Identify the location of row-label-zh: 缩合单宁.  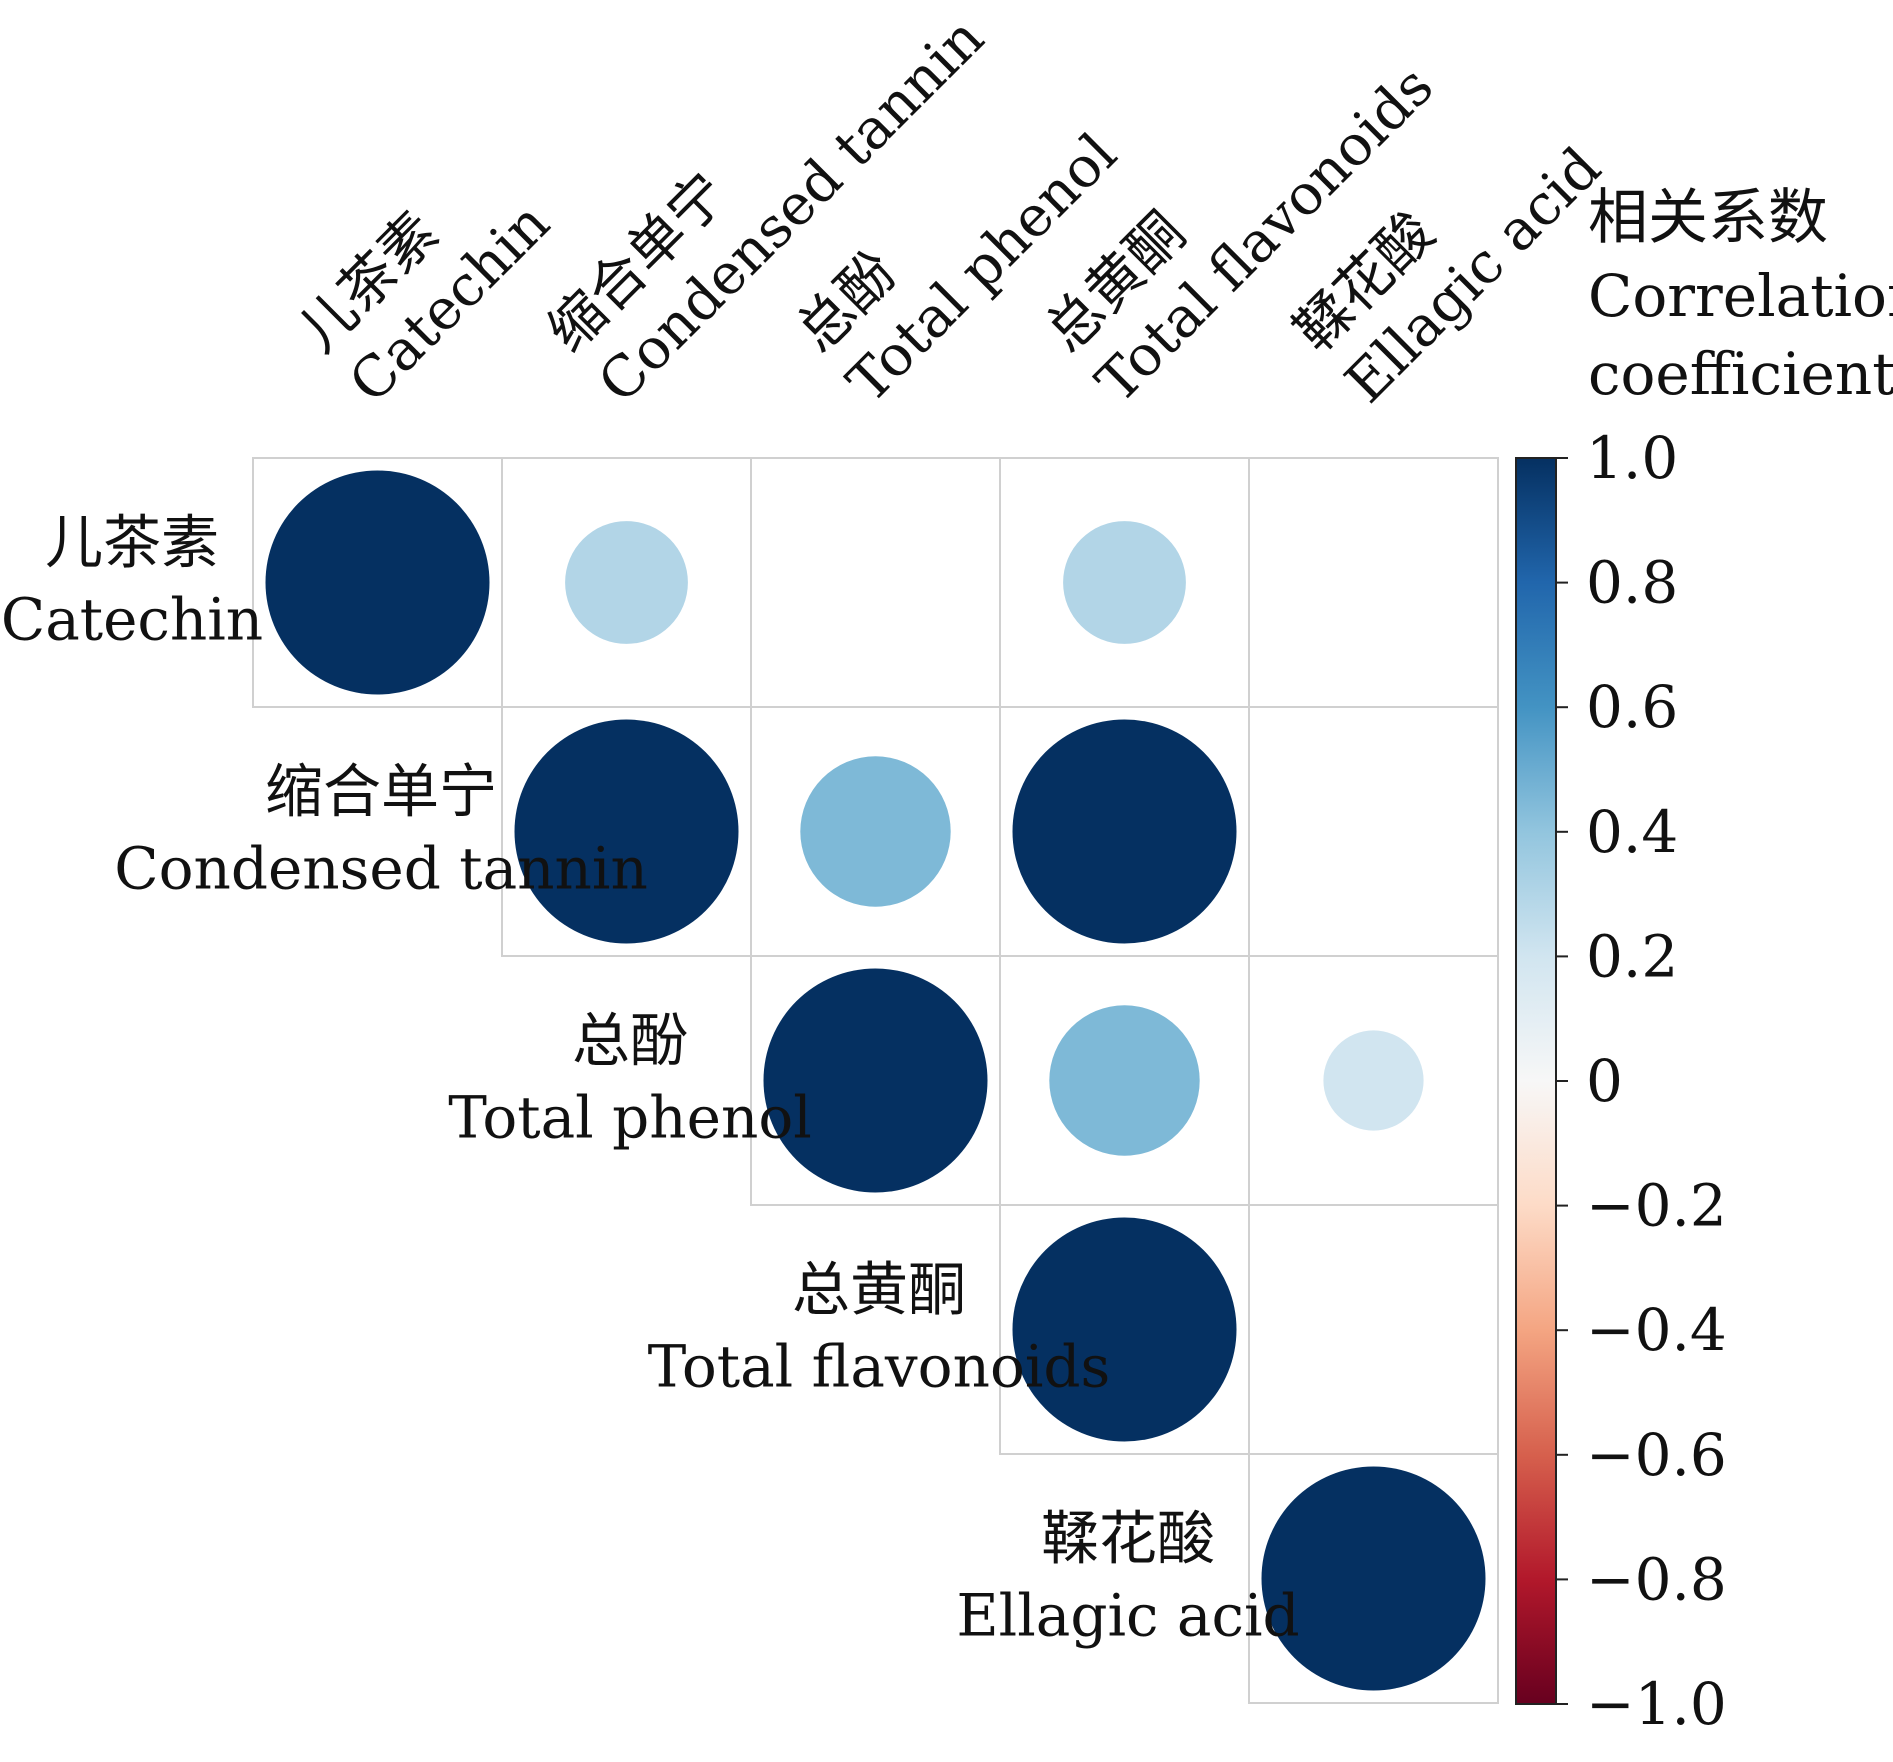
(381, 792).